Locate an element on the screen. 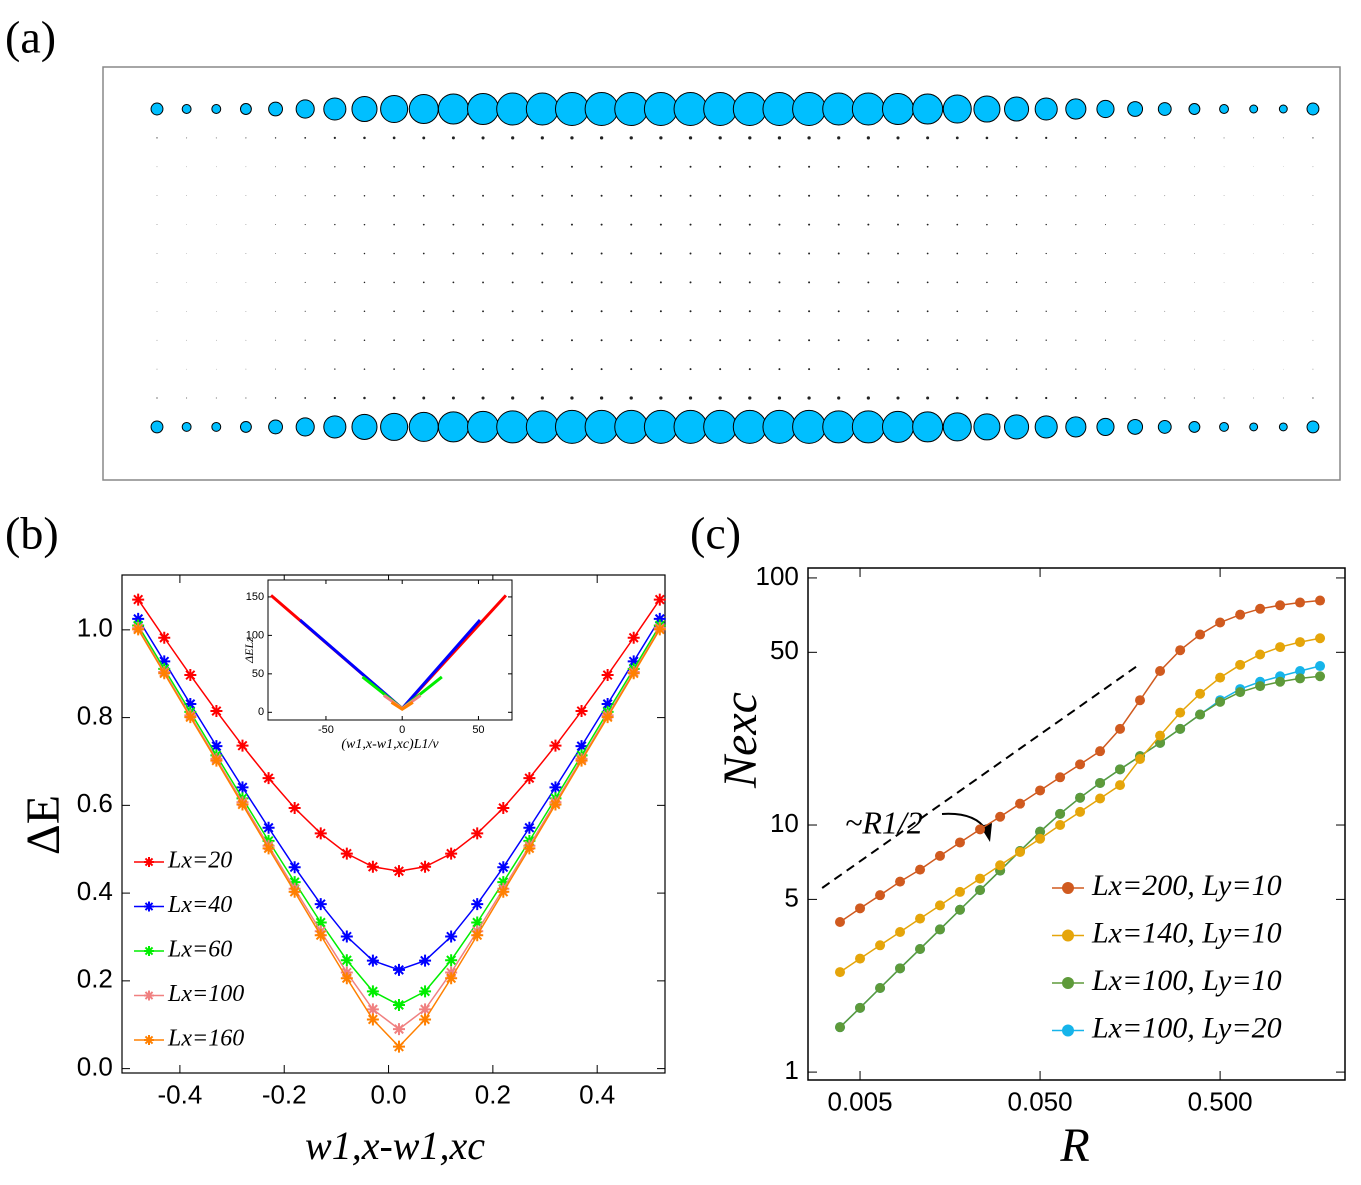  panel-label: (b) is located at coordinates (32, 533).